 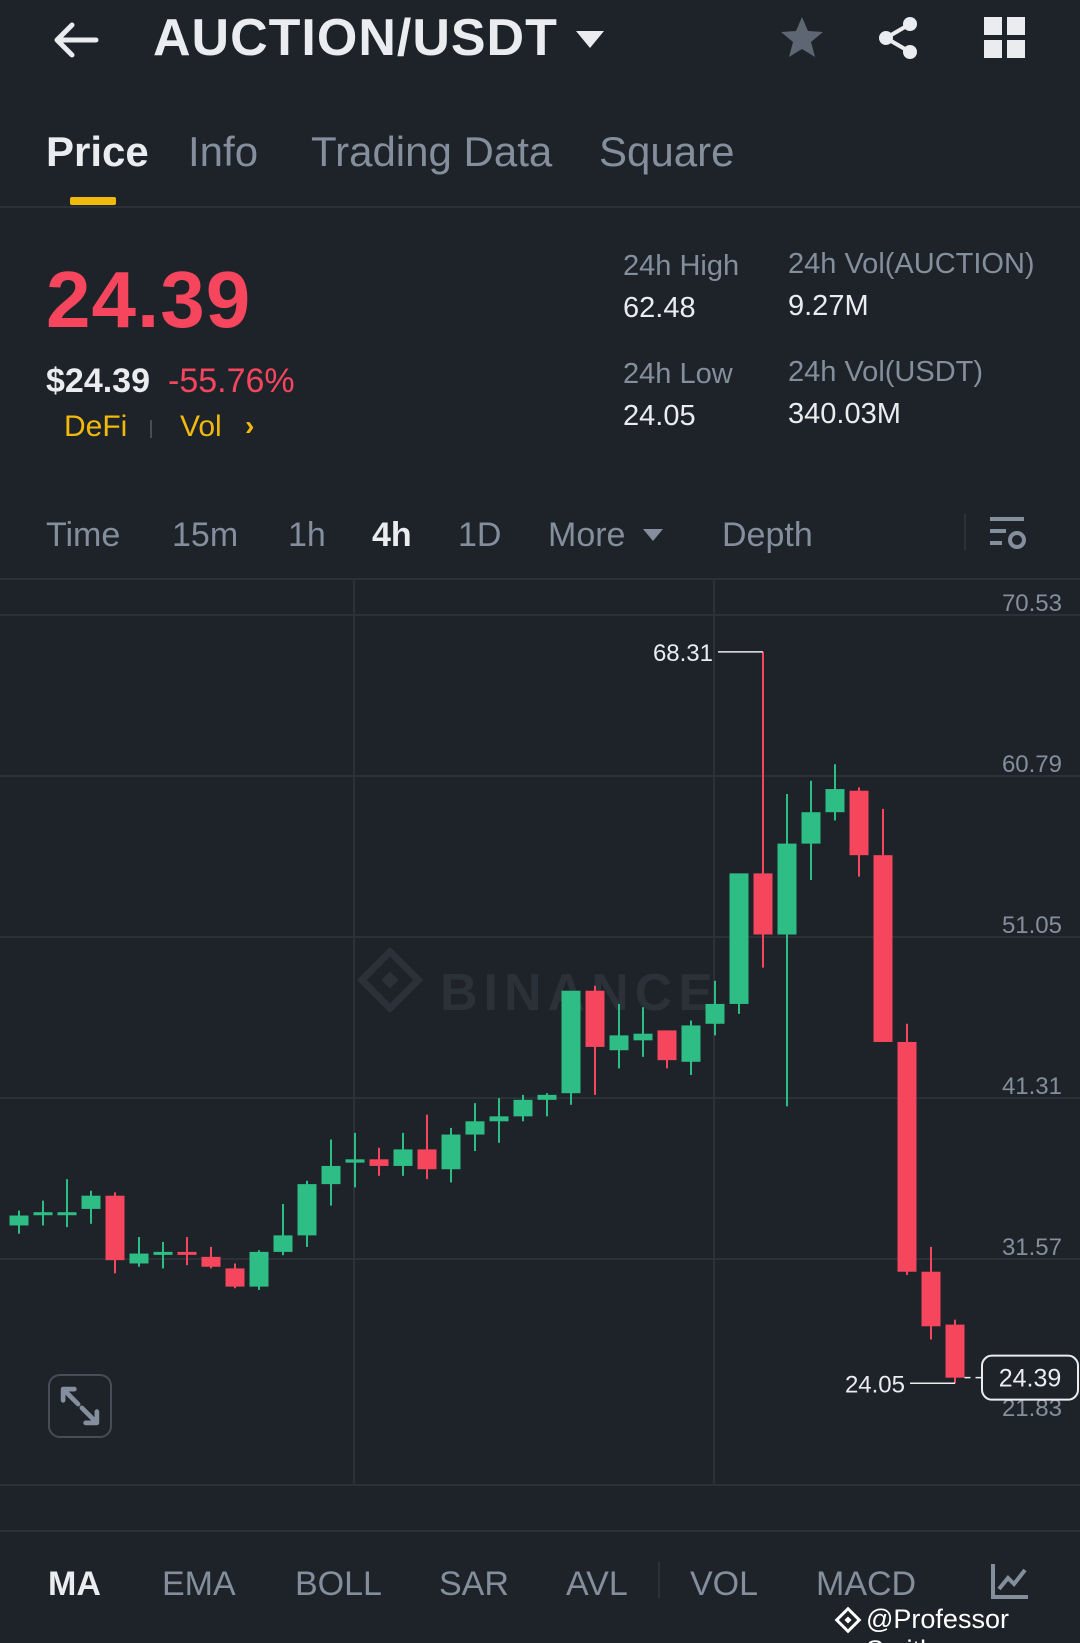 I want to click on interval-separator, so click(x=965, y=532).